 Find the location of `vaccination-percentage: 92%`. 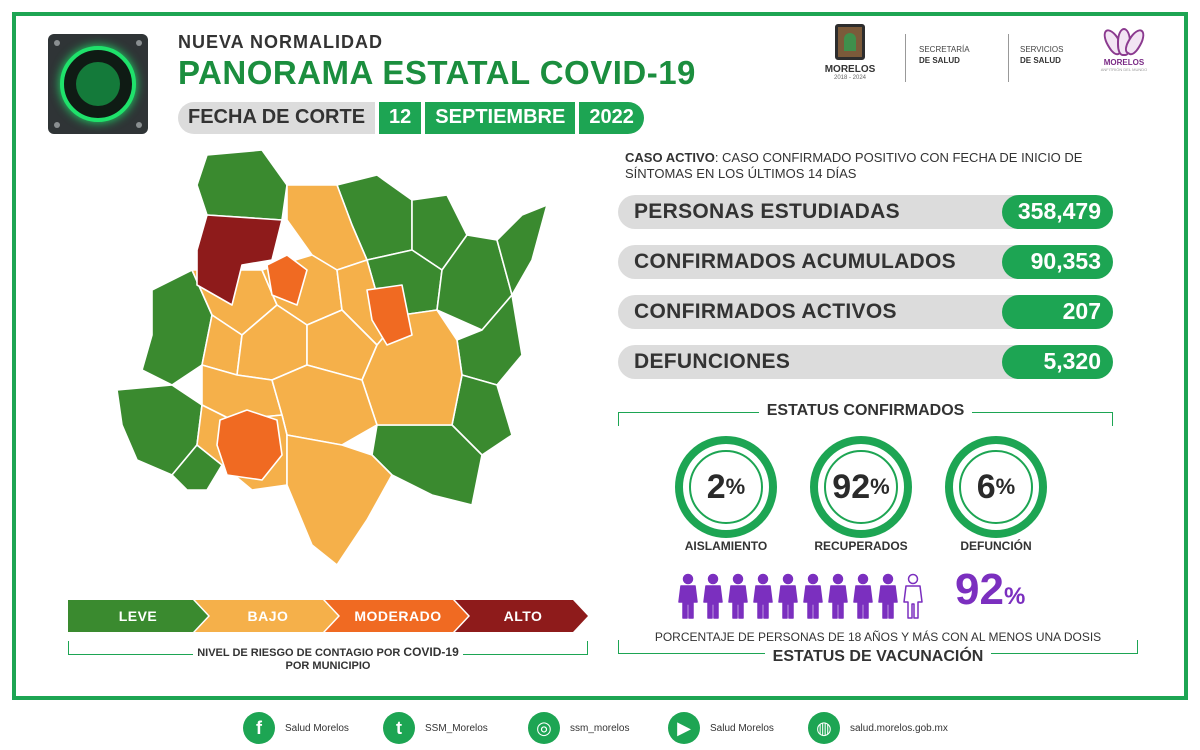

vaccination-percentage: 92% is located at coordinates (990, 589).